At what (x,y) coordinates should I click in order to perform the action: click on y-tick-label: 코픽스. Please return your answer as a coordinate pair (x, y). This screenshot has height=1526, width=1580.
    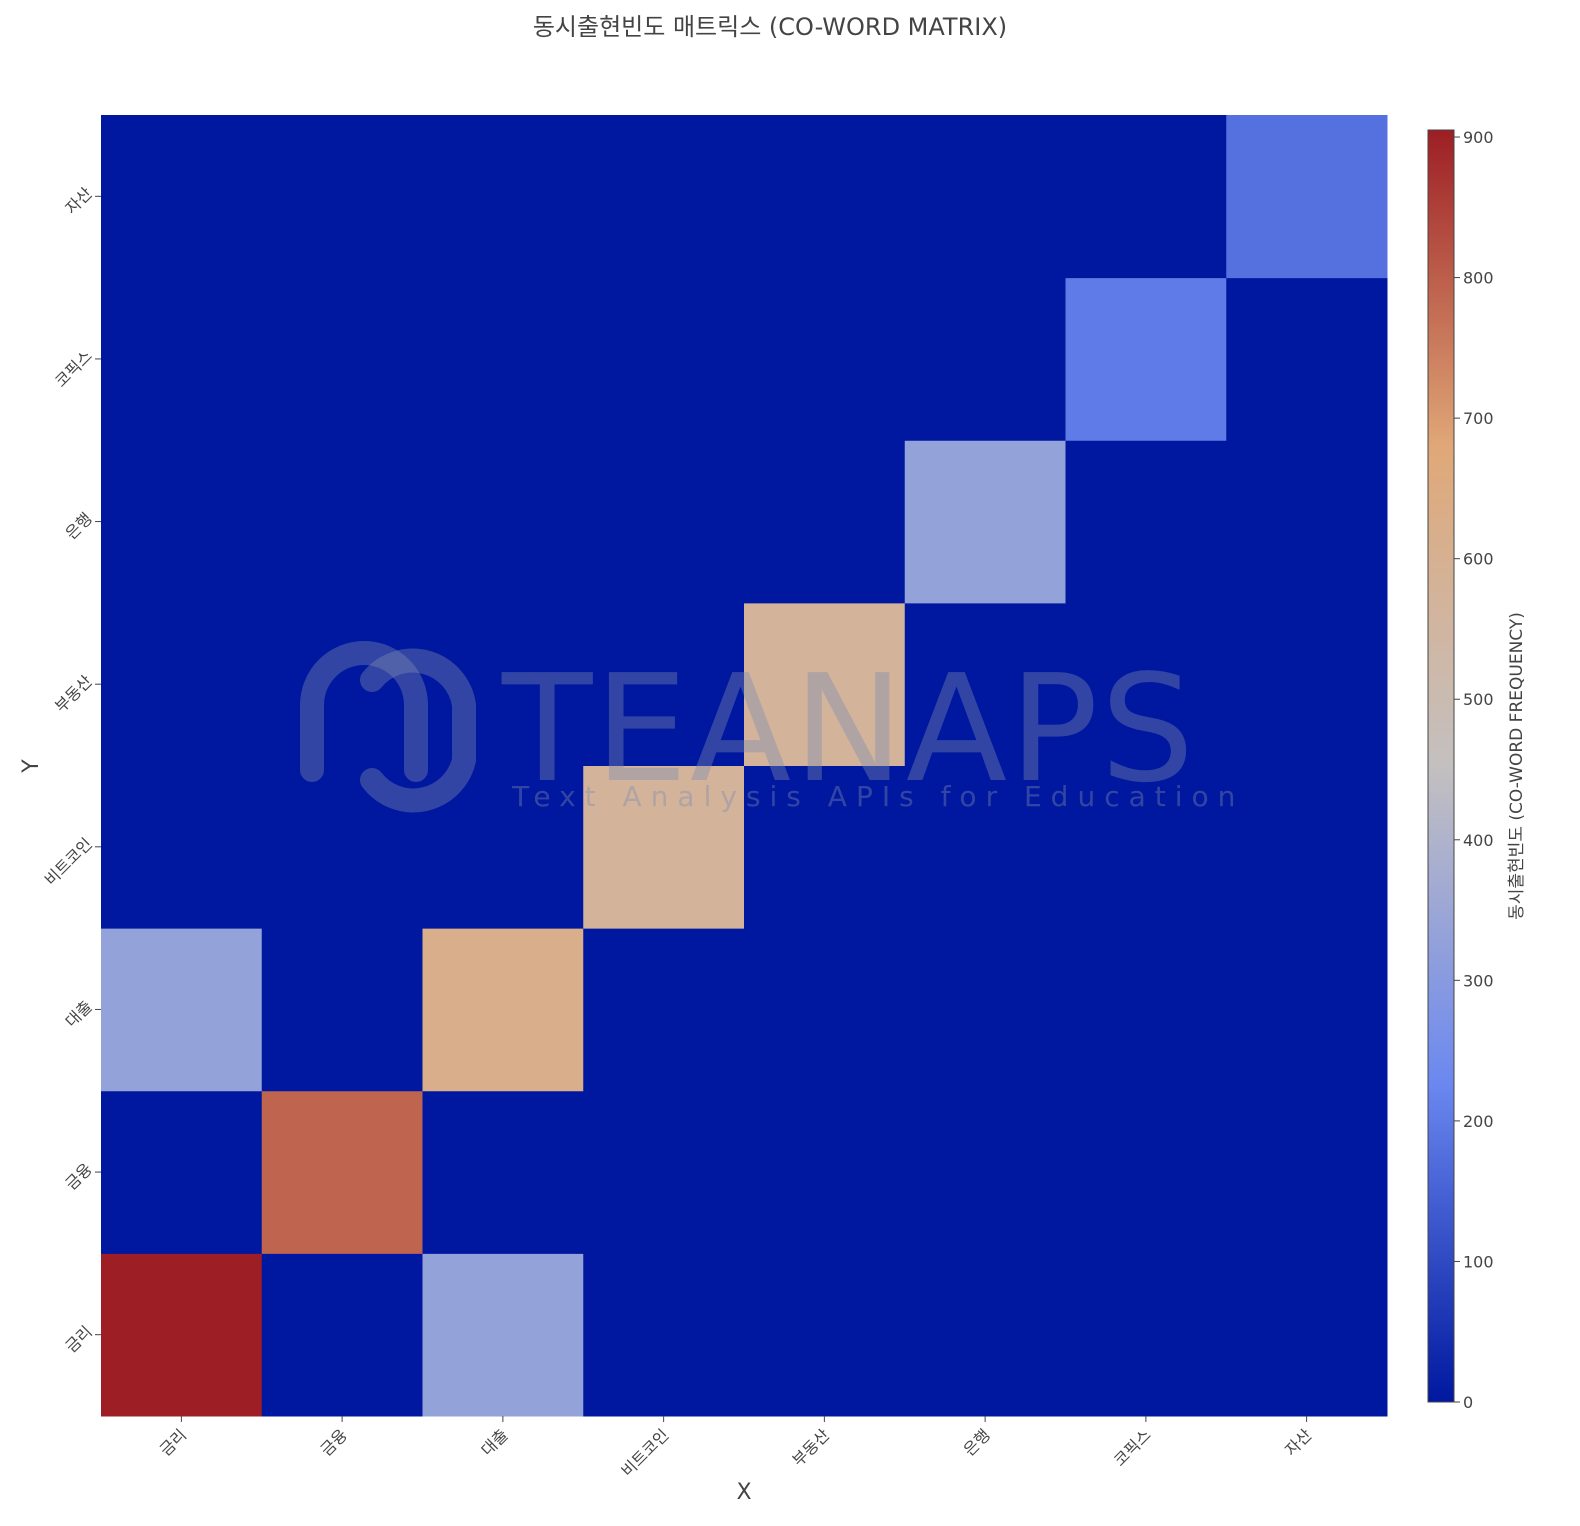
    Looking at the image, I should click on (73, 368).